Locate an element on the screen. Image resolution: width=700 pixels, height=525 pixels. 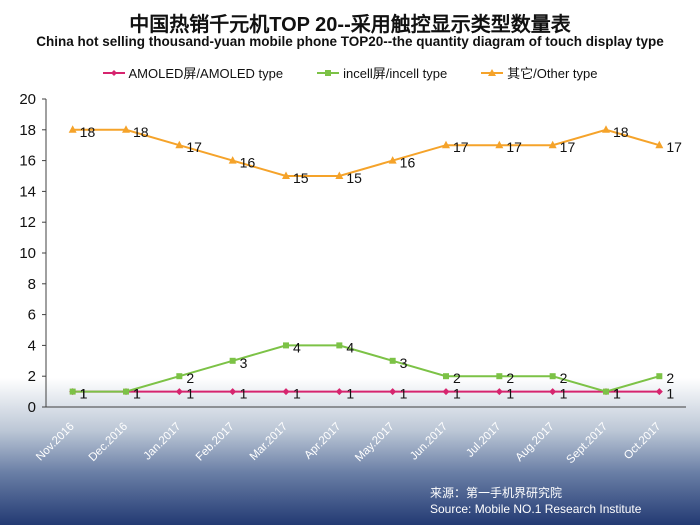
y-tick-label: 8 is located at coordinates (32, 284).